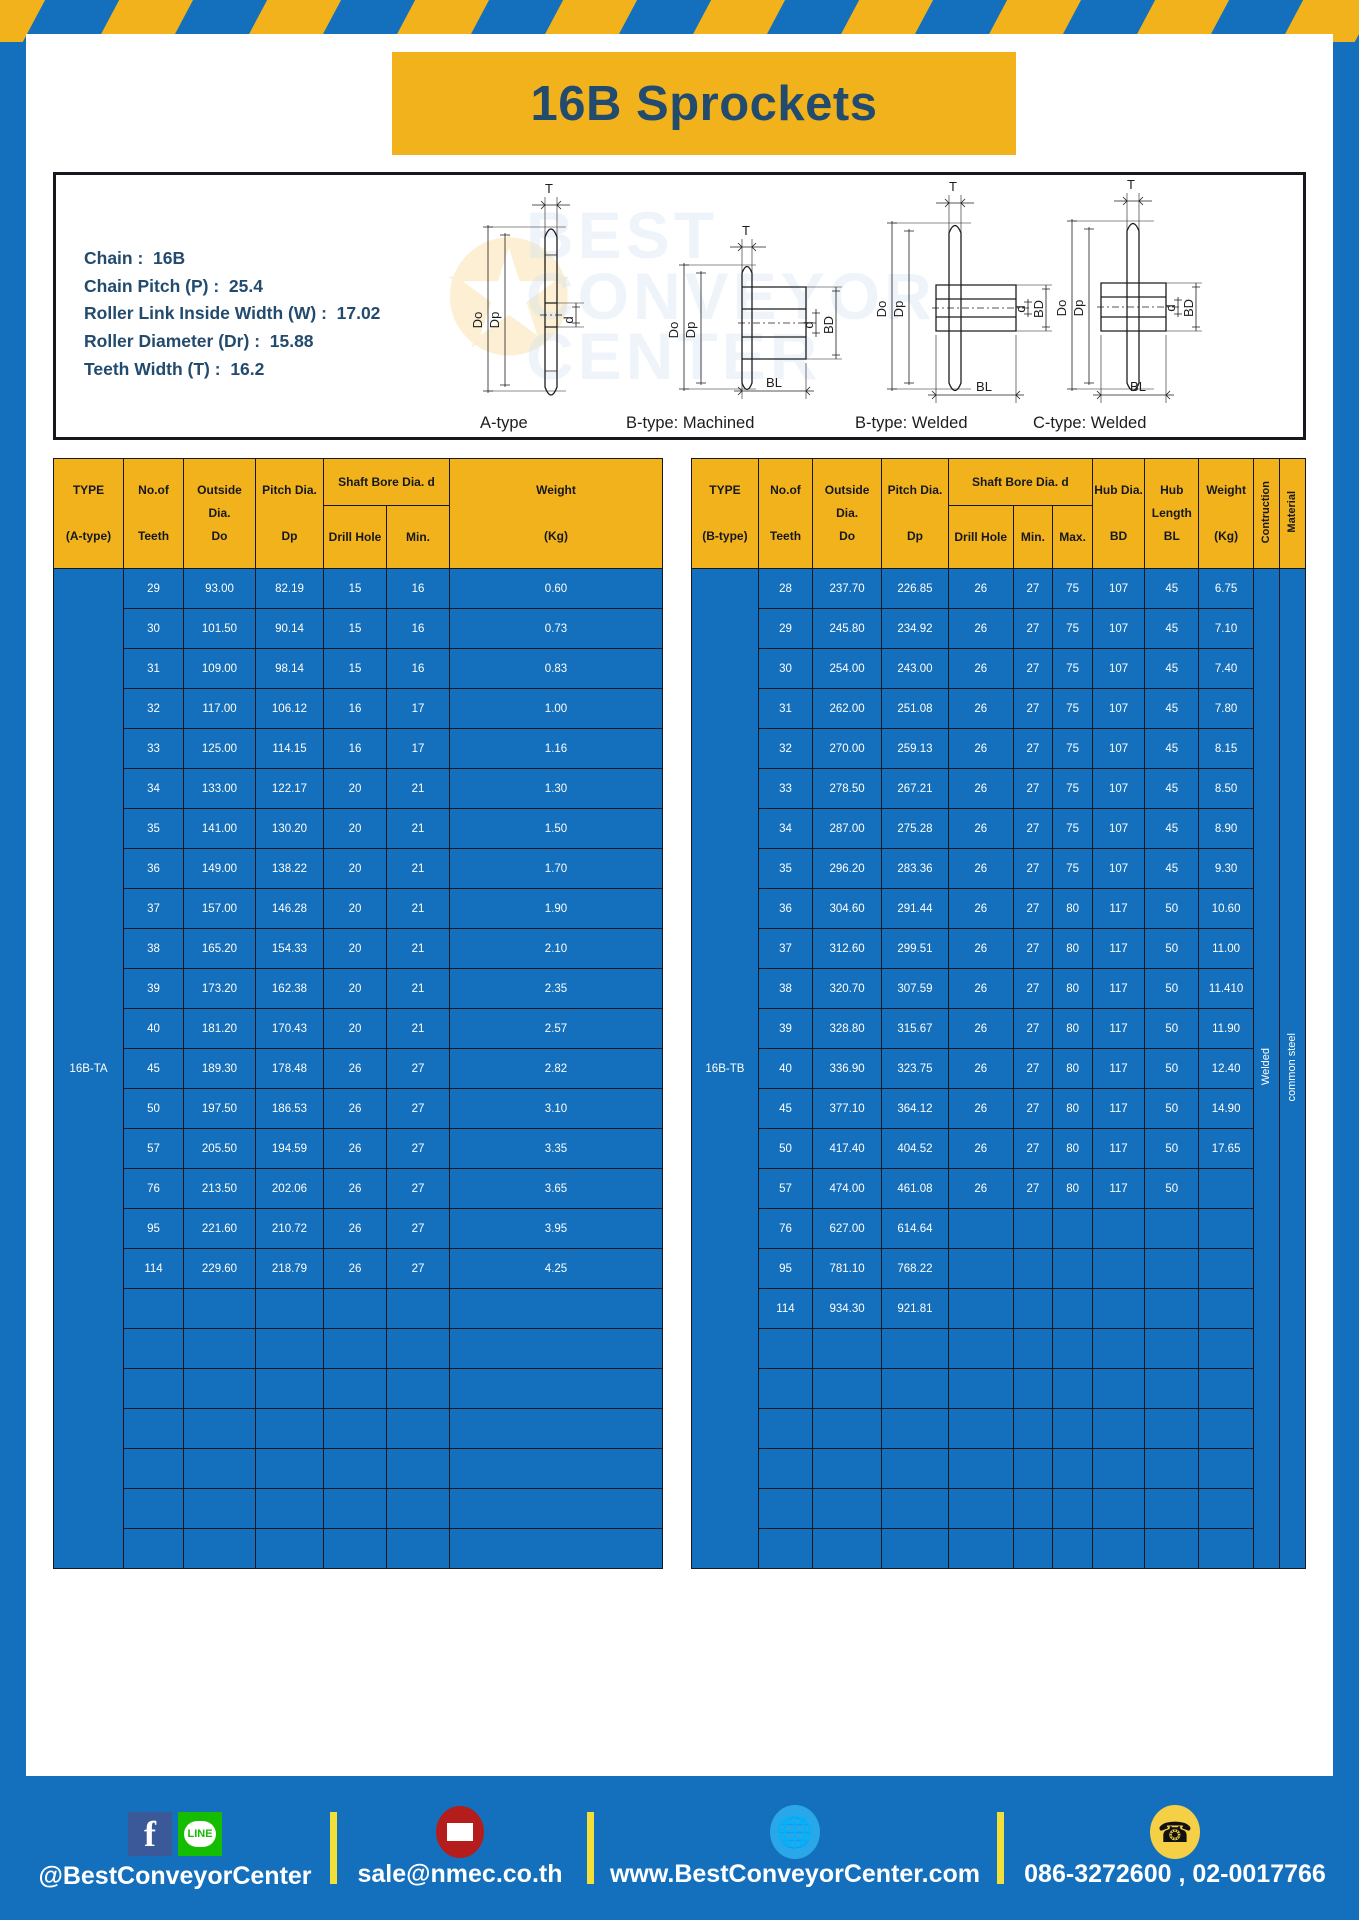 The height and width of the screenshot is (1920, 1359). Describe the element at coordinates (1226, 1108) in the screenshot. I see `cell: 14.90` at that location.